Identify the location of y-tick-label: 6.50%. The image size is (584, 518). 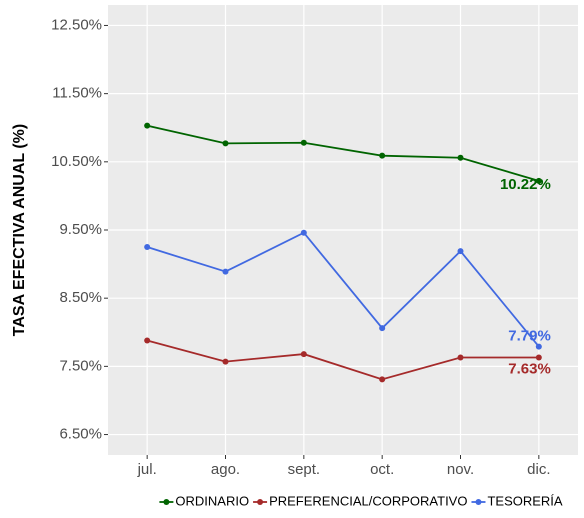
(80, 434).